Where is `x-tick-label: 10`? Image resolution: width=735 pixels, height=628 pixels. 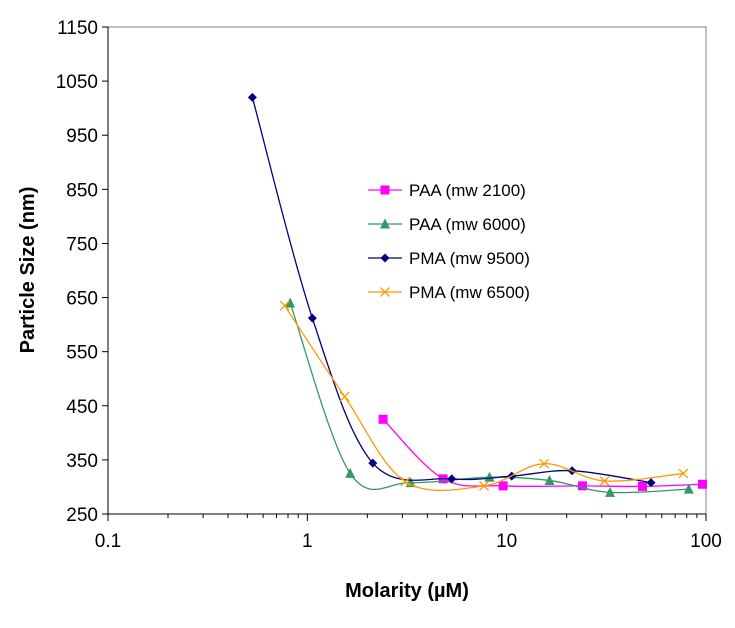
x-tick-label: 10 is located at coordinates (506, 541).